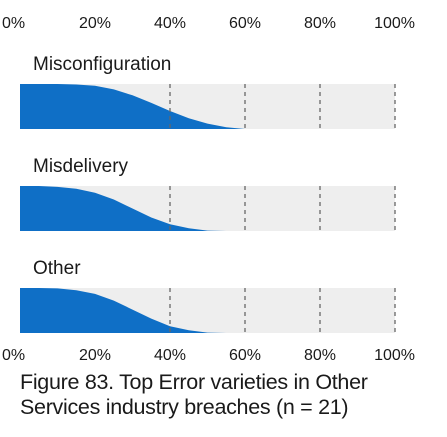 The image size is (447, 437). What do you see at coordinates (57, 268) in the screenshot?
I see `category-label: Other` at bounding box center [57, 268].